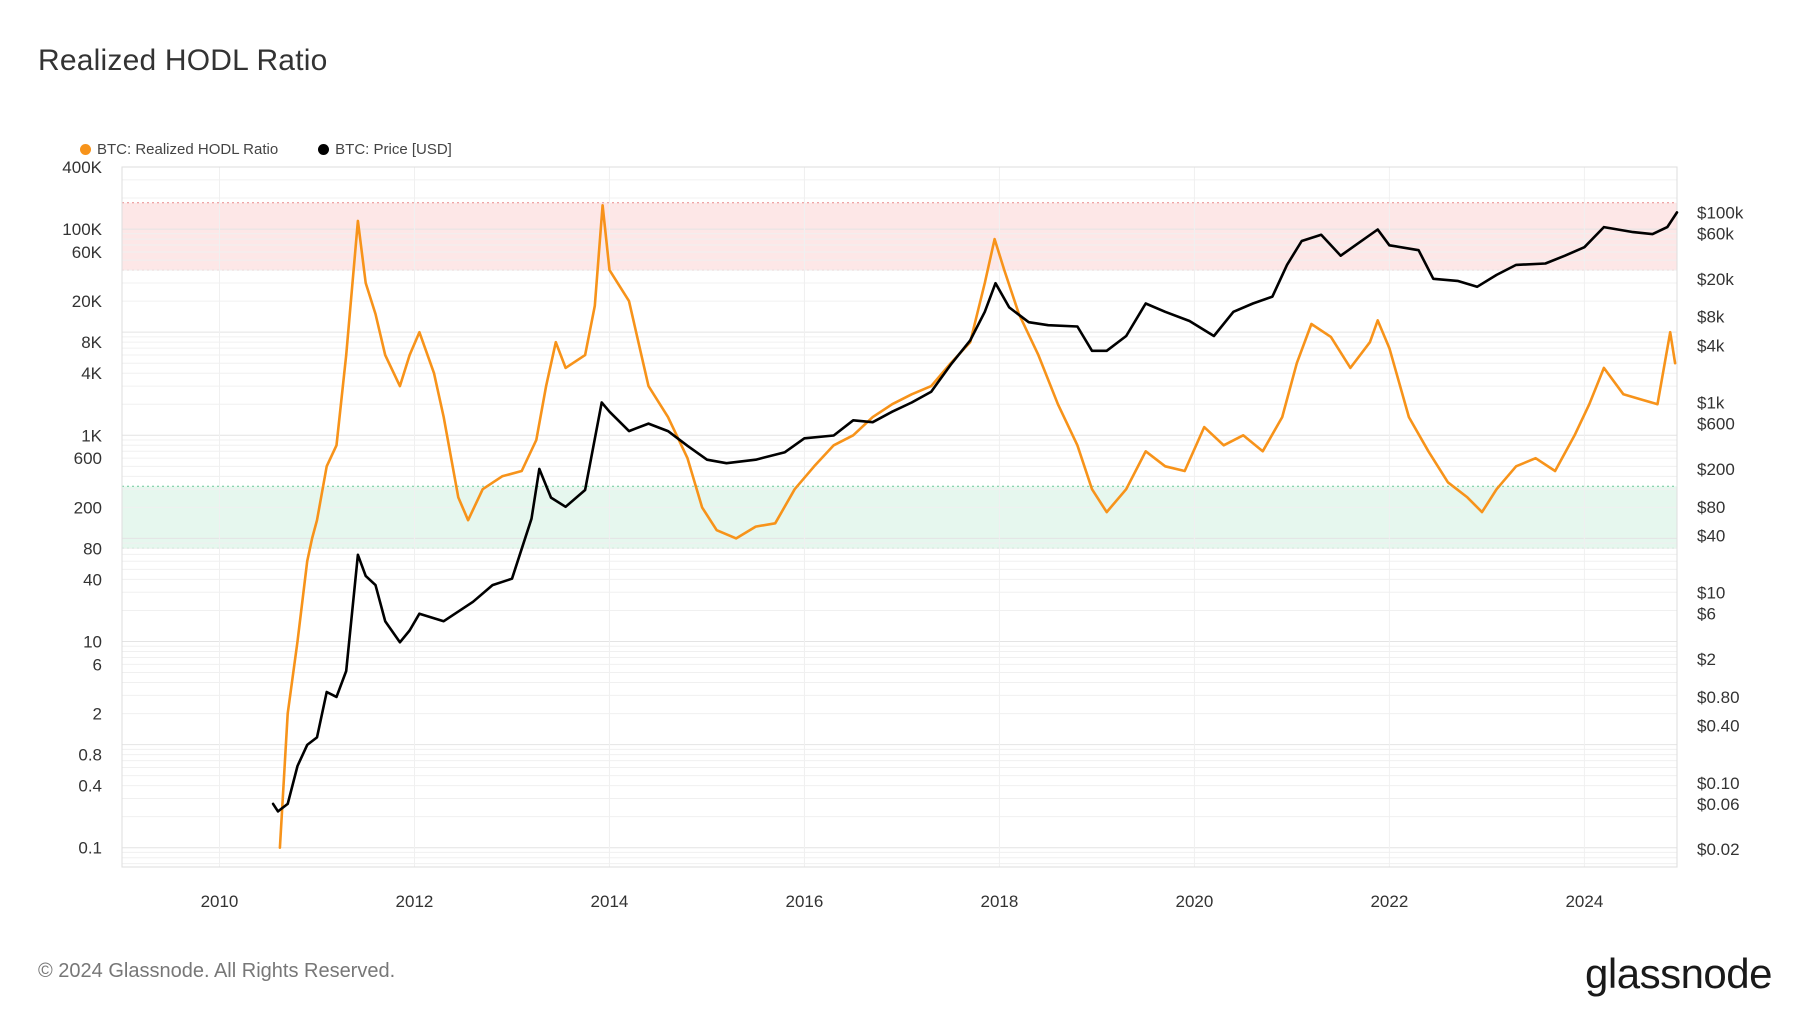 Image resolution: width=1800 pixels, height=1013 pixels. Describe the element at coordinates (1678, 973) in the screenshot. I see `glassnode-logo: glassnode` at that location.